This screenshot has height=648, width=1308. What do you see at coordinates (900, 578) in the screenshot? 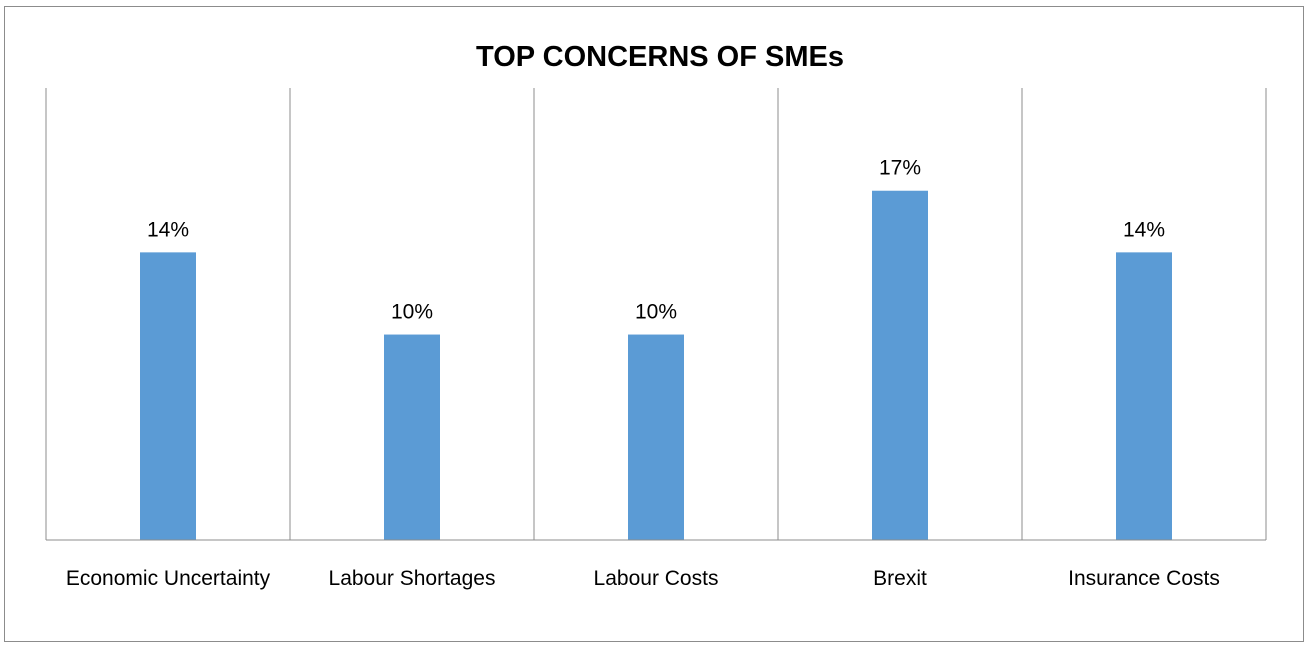
I see `category-label: Brexit` at bounding box center [900, 578].